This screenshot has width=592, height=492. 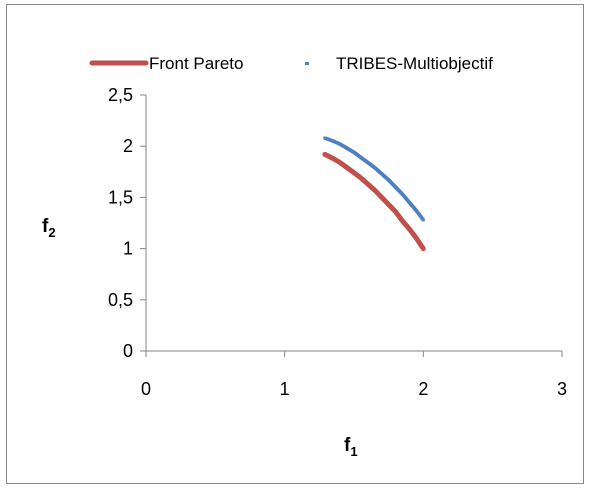 I want to click on legend-label-front-pareto: Front Pareto, so click(x=196, y=63).